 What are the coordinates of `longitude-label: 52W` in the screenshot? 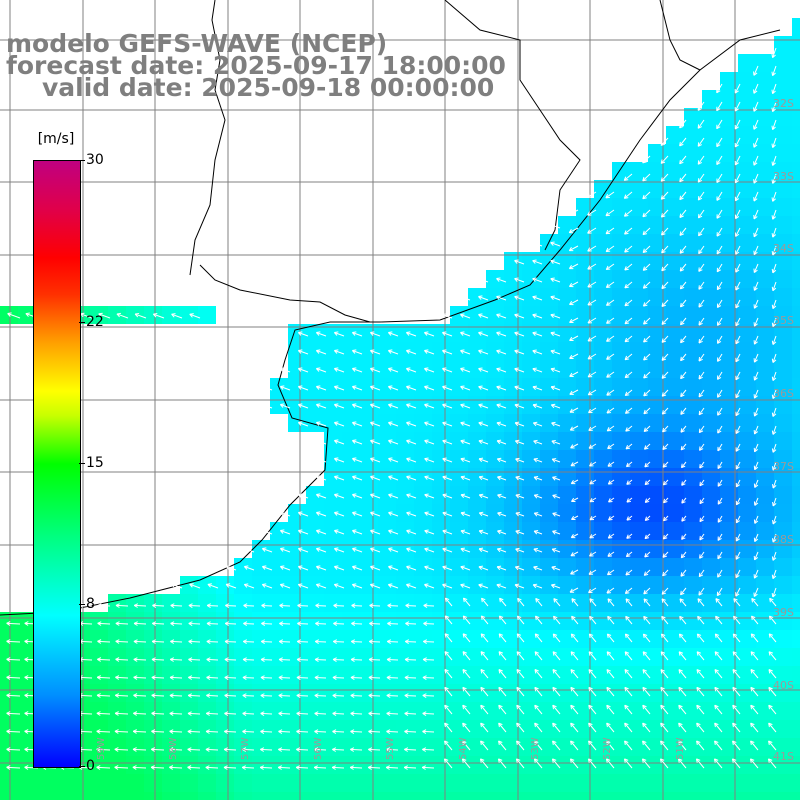 It's located at (607, 748).